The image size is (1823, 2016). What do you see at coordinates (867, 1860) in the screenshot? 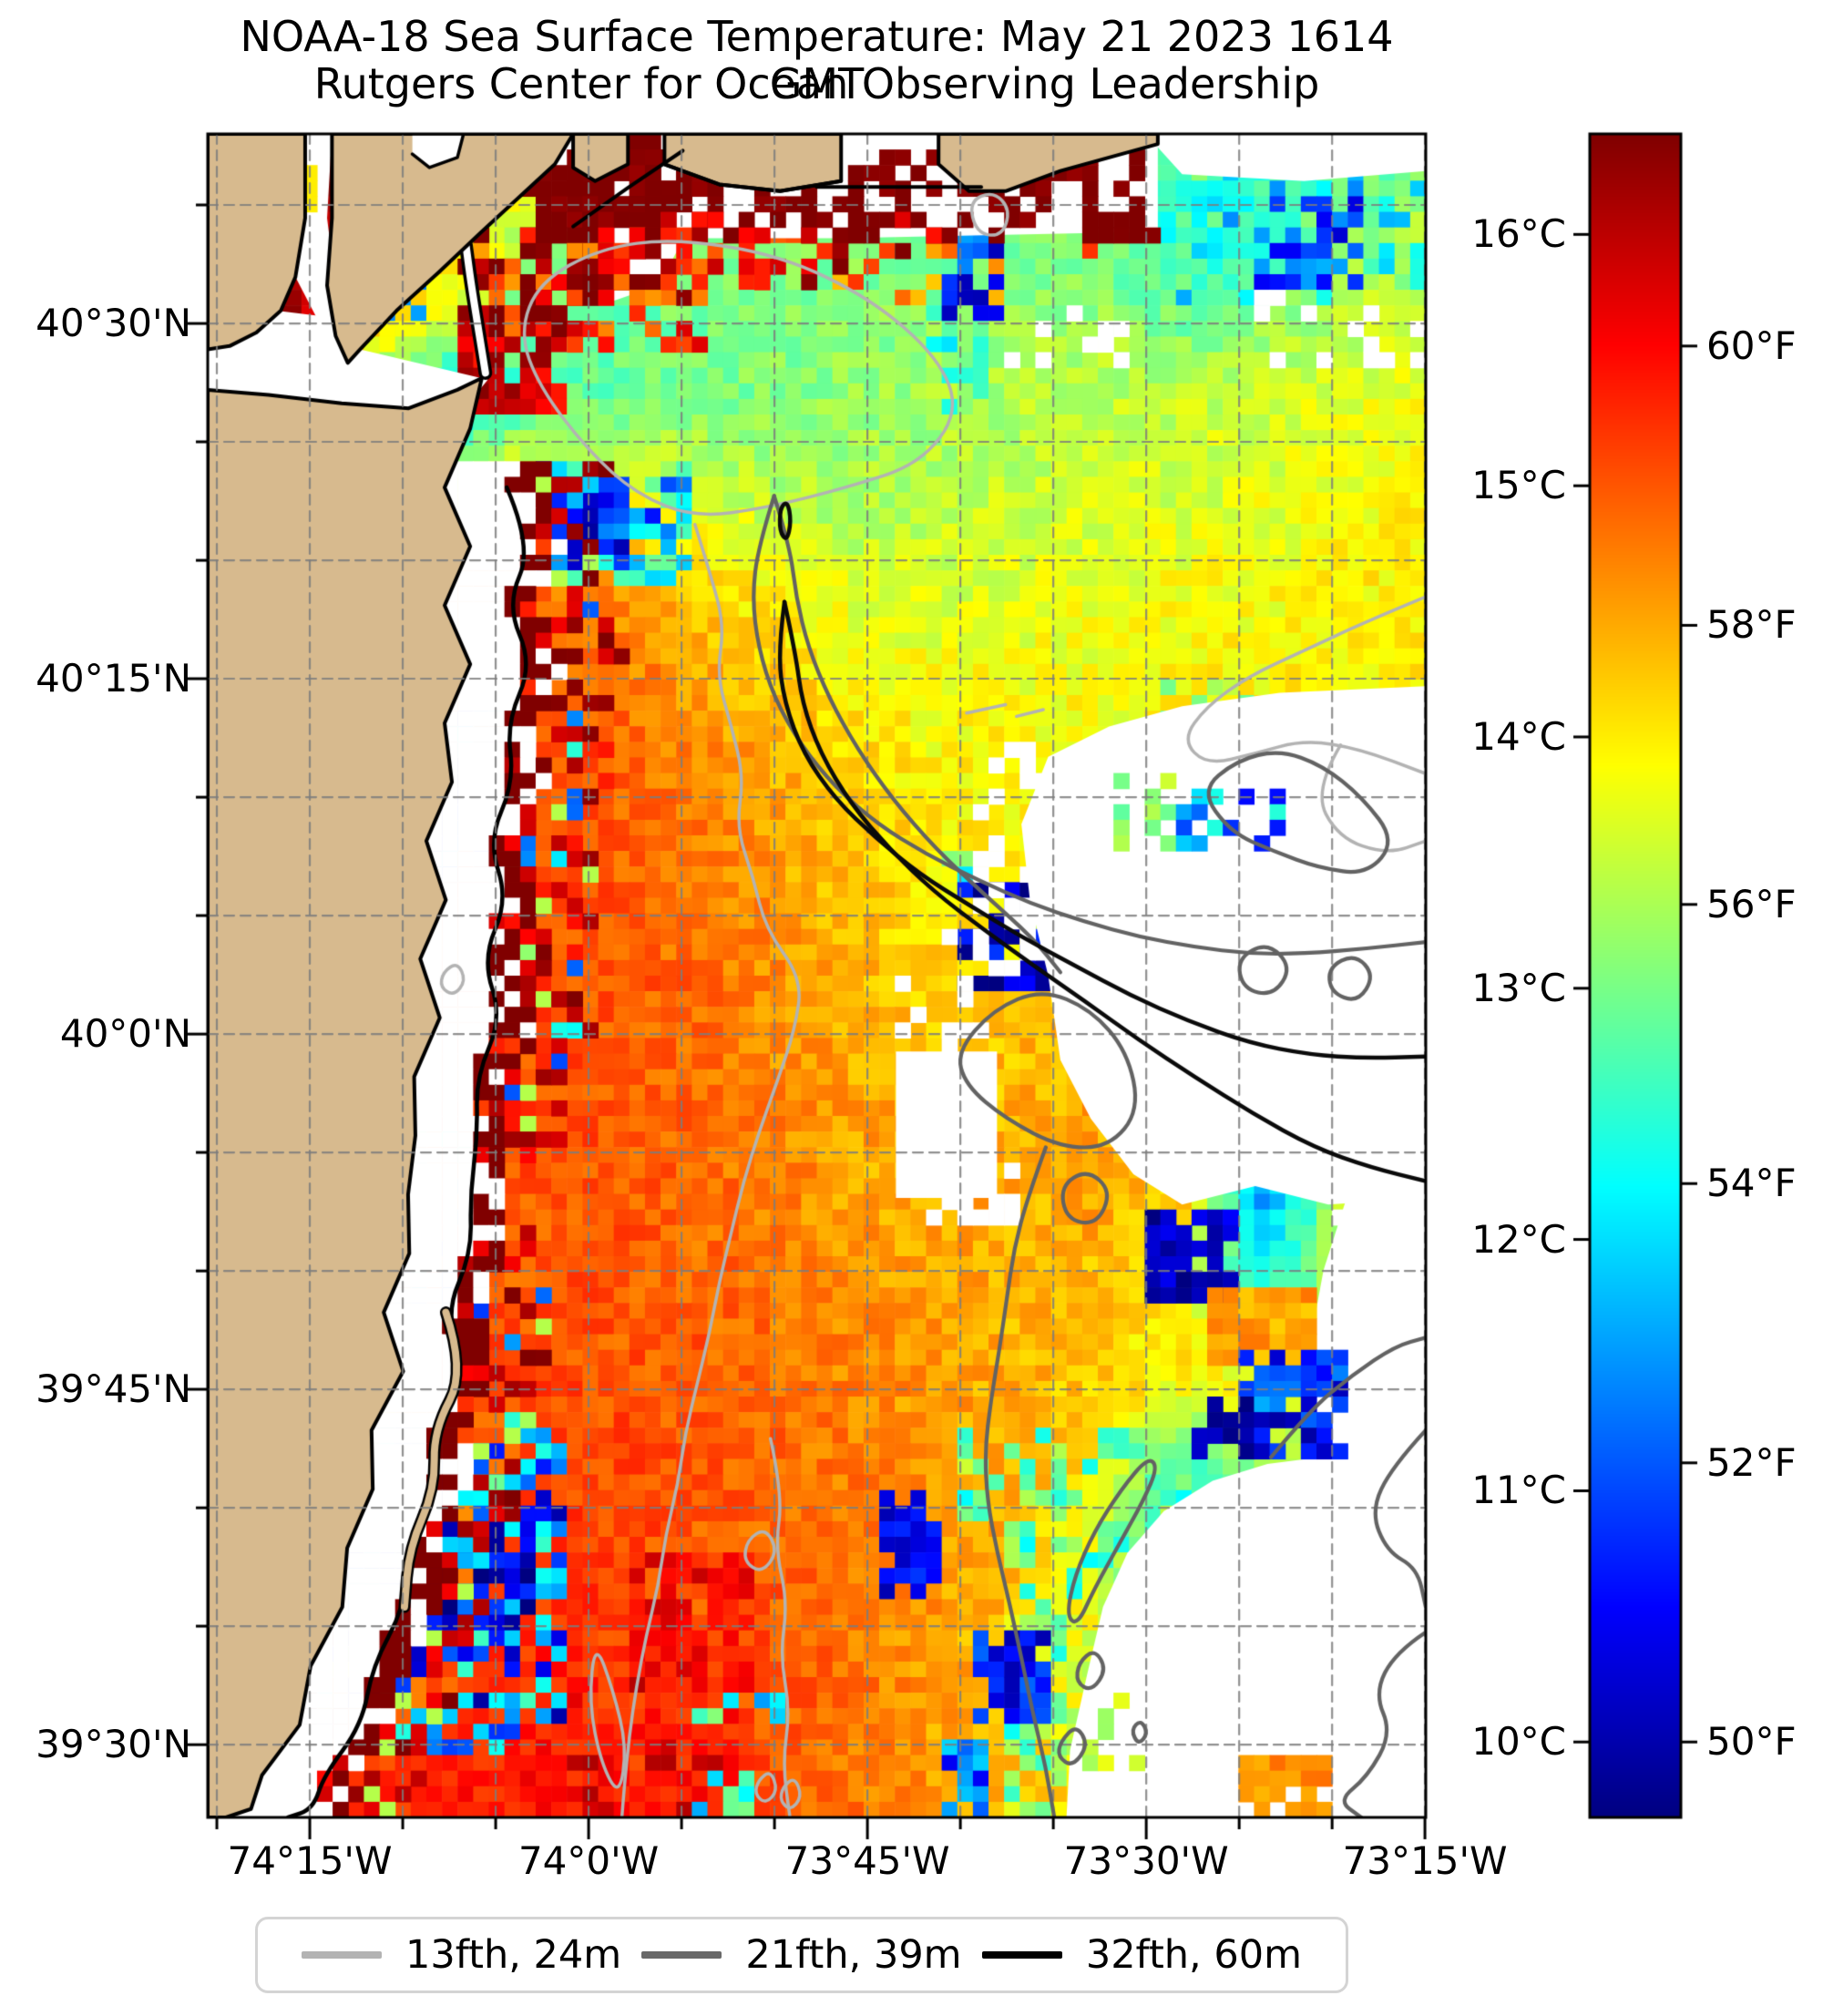
I see `x-tick-label: 73°45'W` at bounding box center [867, 1860].